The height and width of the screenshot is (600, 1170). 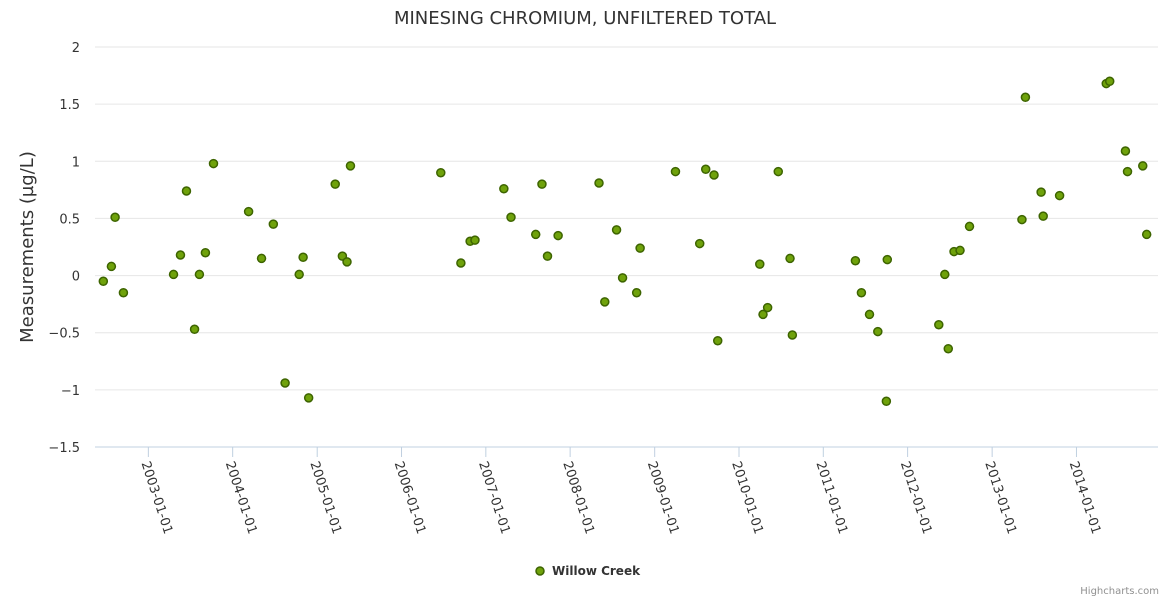 I want to click on y-tick-label: 0.5, so click(x=69, y=219).